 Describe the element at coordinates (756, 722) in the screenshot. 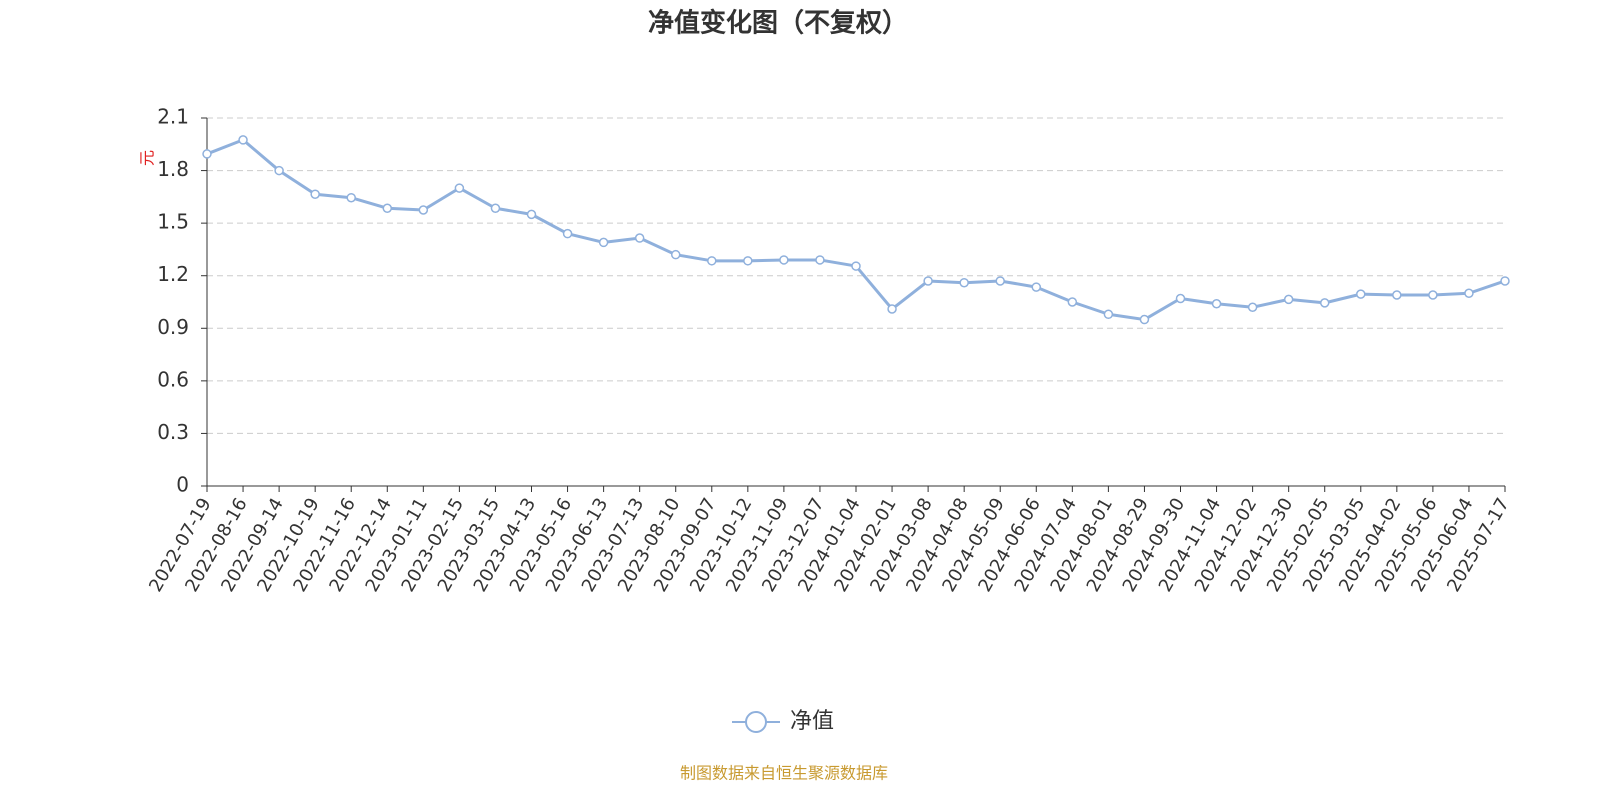

I see `legend-marker` at that location.